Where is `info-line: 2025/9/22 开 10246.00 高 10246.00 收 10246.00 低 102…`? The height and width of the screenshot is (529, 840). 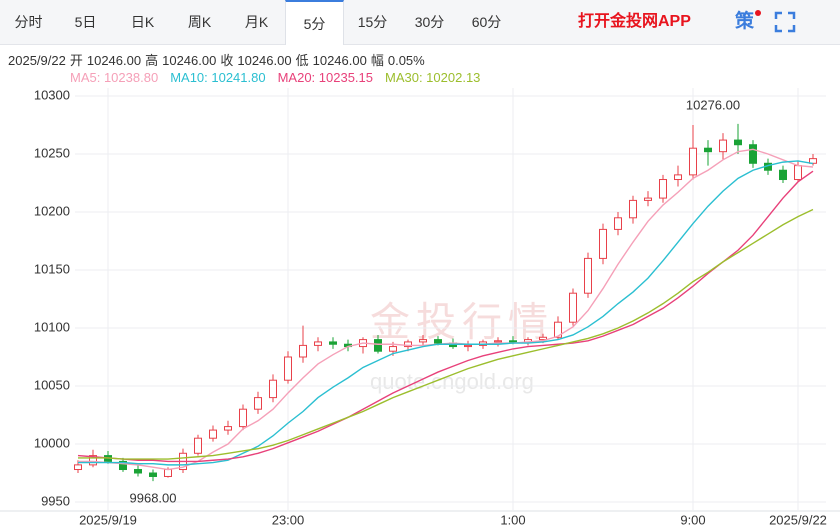
info-line: 2025/9/22 开 10246.00 高 10246.00 收 10246.00 低 102… is located at coordinates (218, 59).